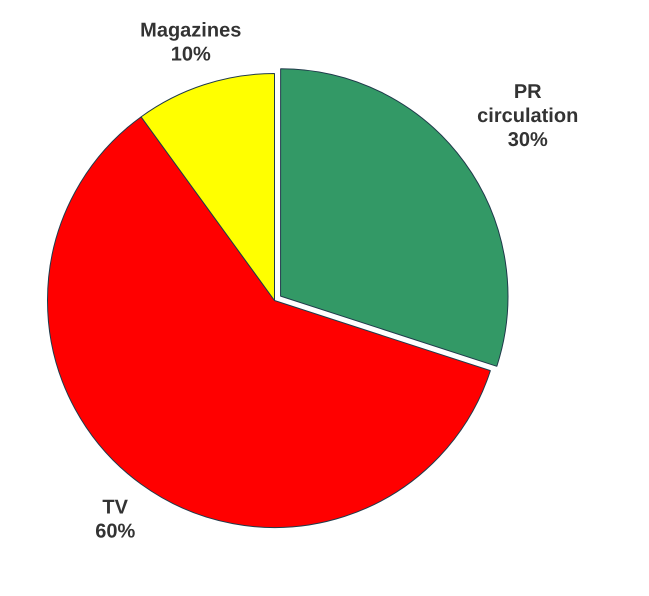 The width and height of the screenshot is (649, 596). What do you see at coordinates (115, 531) in the screenshot?
I see `data-label: 60%` at bounding box center [115, 531].